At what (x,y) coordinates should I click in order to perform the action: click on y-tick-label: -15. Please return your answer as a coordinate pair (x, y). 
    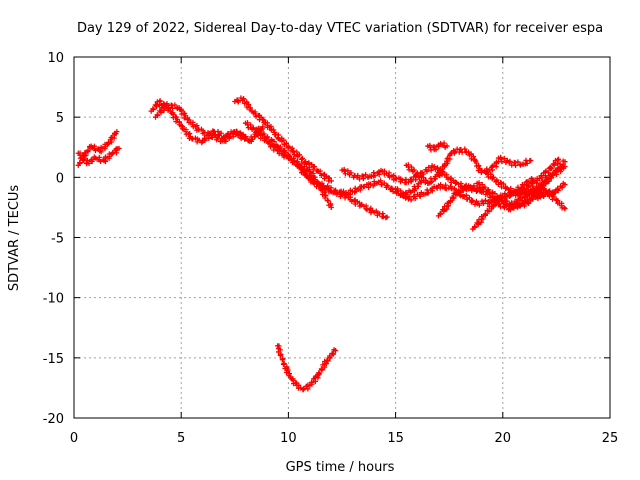
    Looking at the image, I should click on (53, 359).